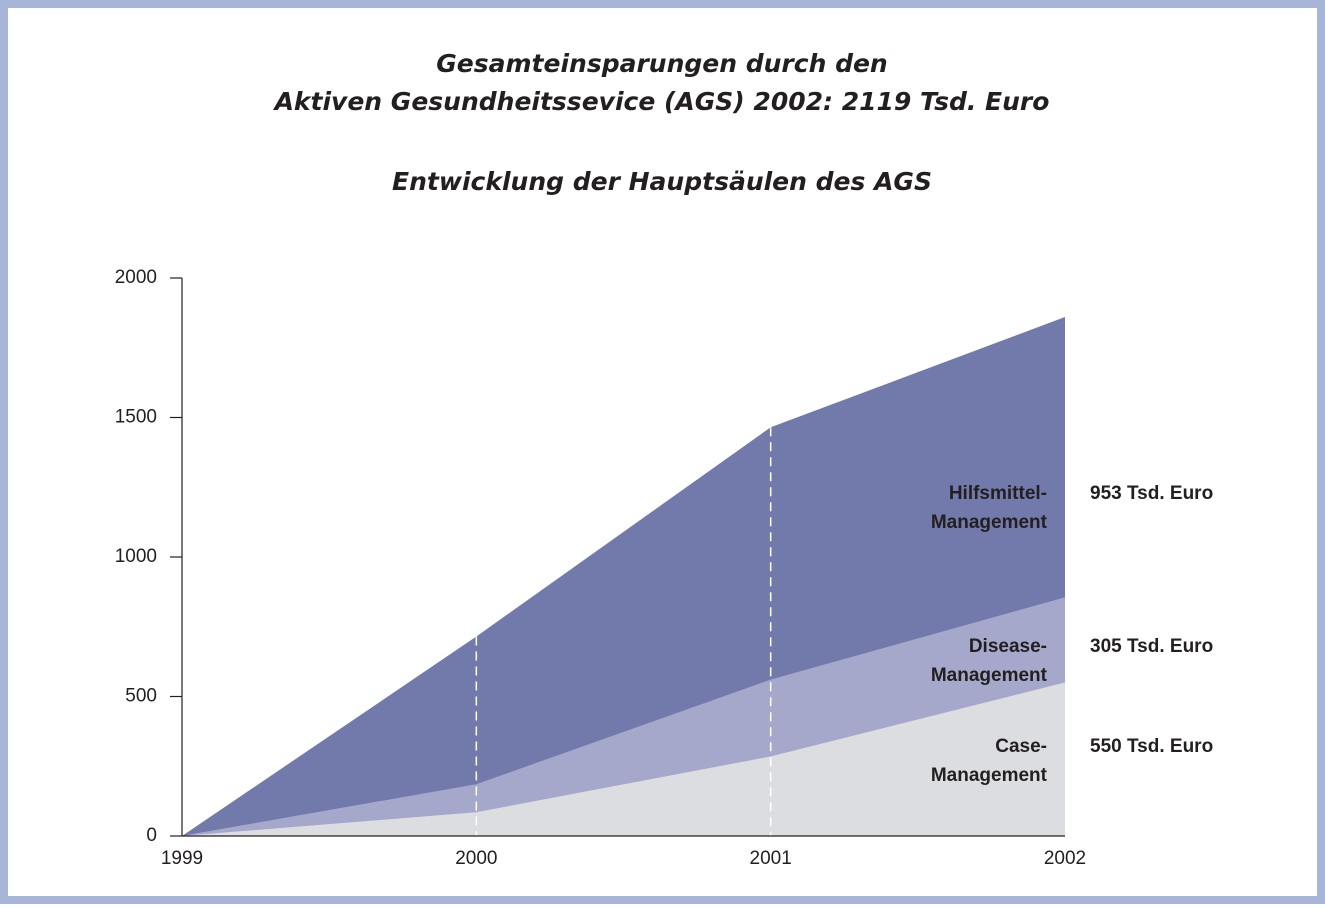 Image resolution: width=1325 pixels, height=909 pixels. Describe the element at coordinates (151, 835) in the screenshot. I see `y-tick-label: 0` at that location.